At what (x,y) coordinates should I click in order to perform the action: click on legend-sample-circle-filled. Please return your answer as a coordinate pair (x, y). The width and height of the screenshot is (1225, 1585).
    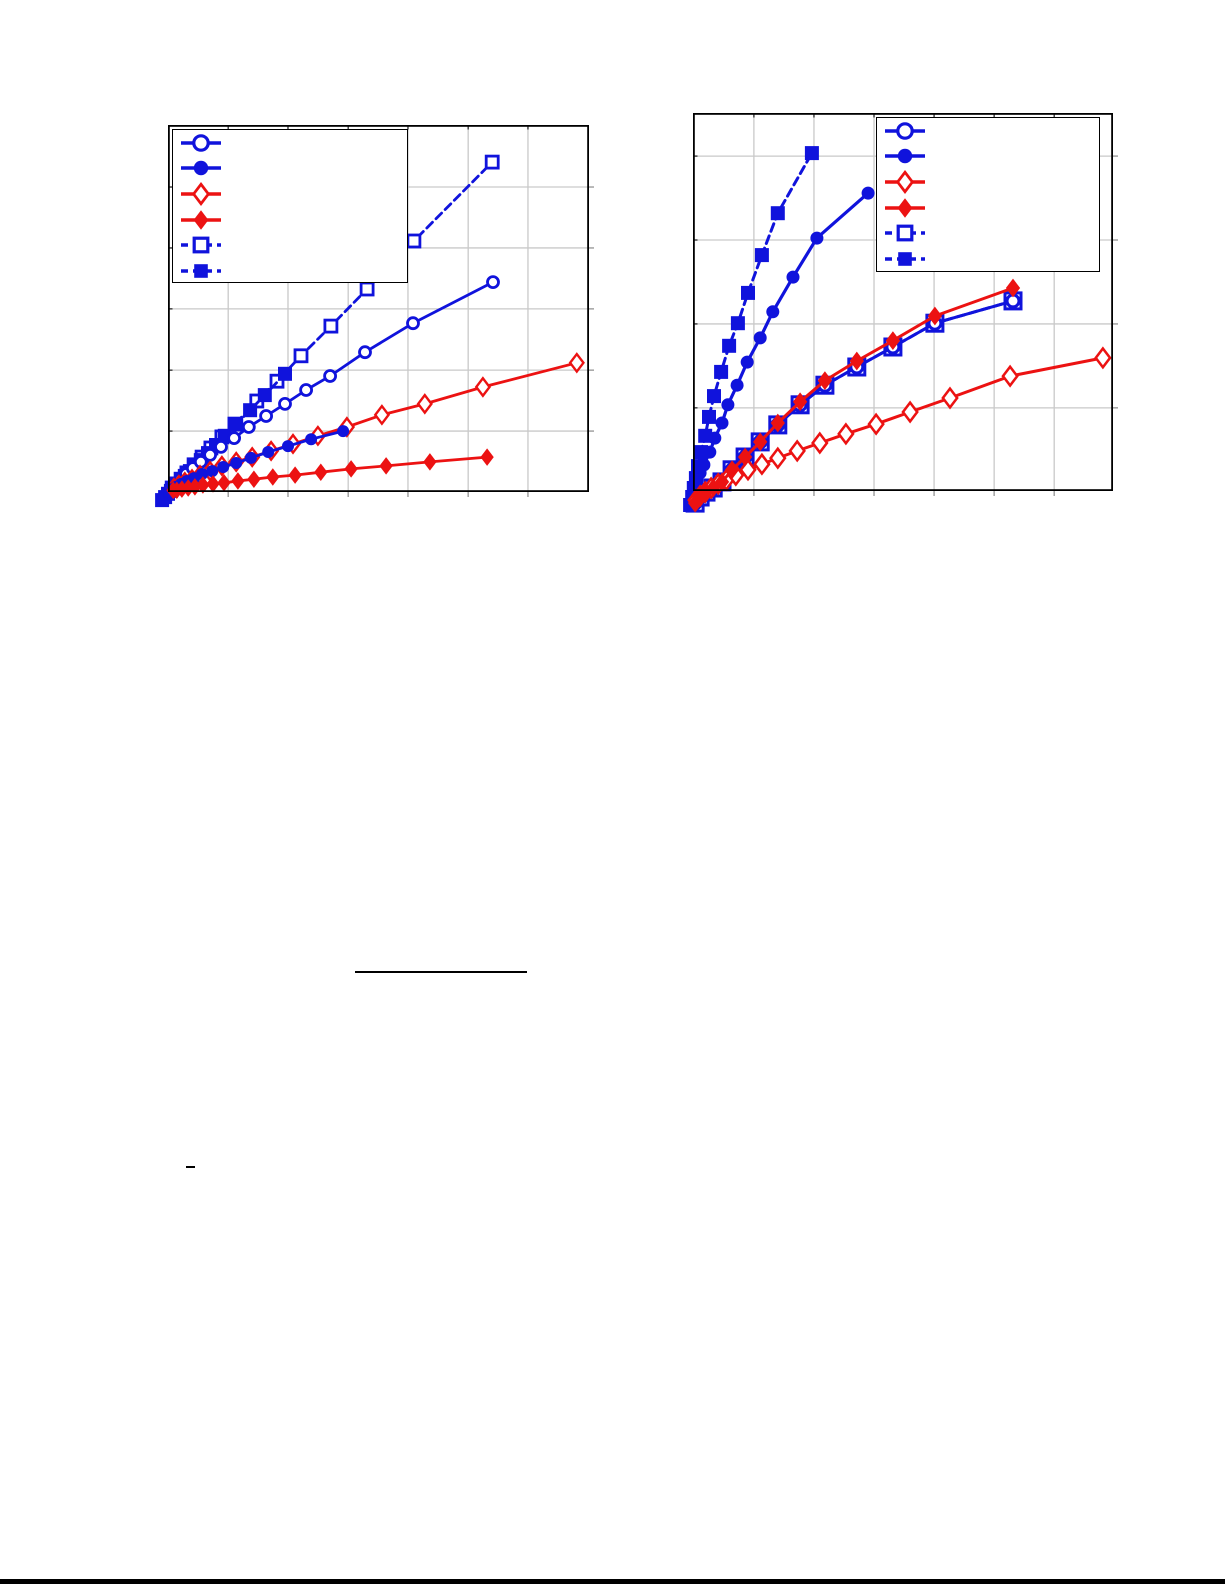
    Looking at the image, I should click on (905, 156).